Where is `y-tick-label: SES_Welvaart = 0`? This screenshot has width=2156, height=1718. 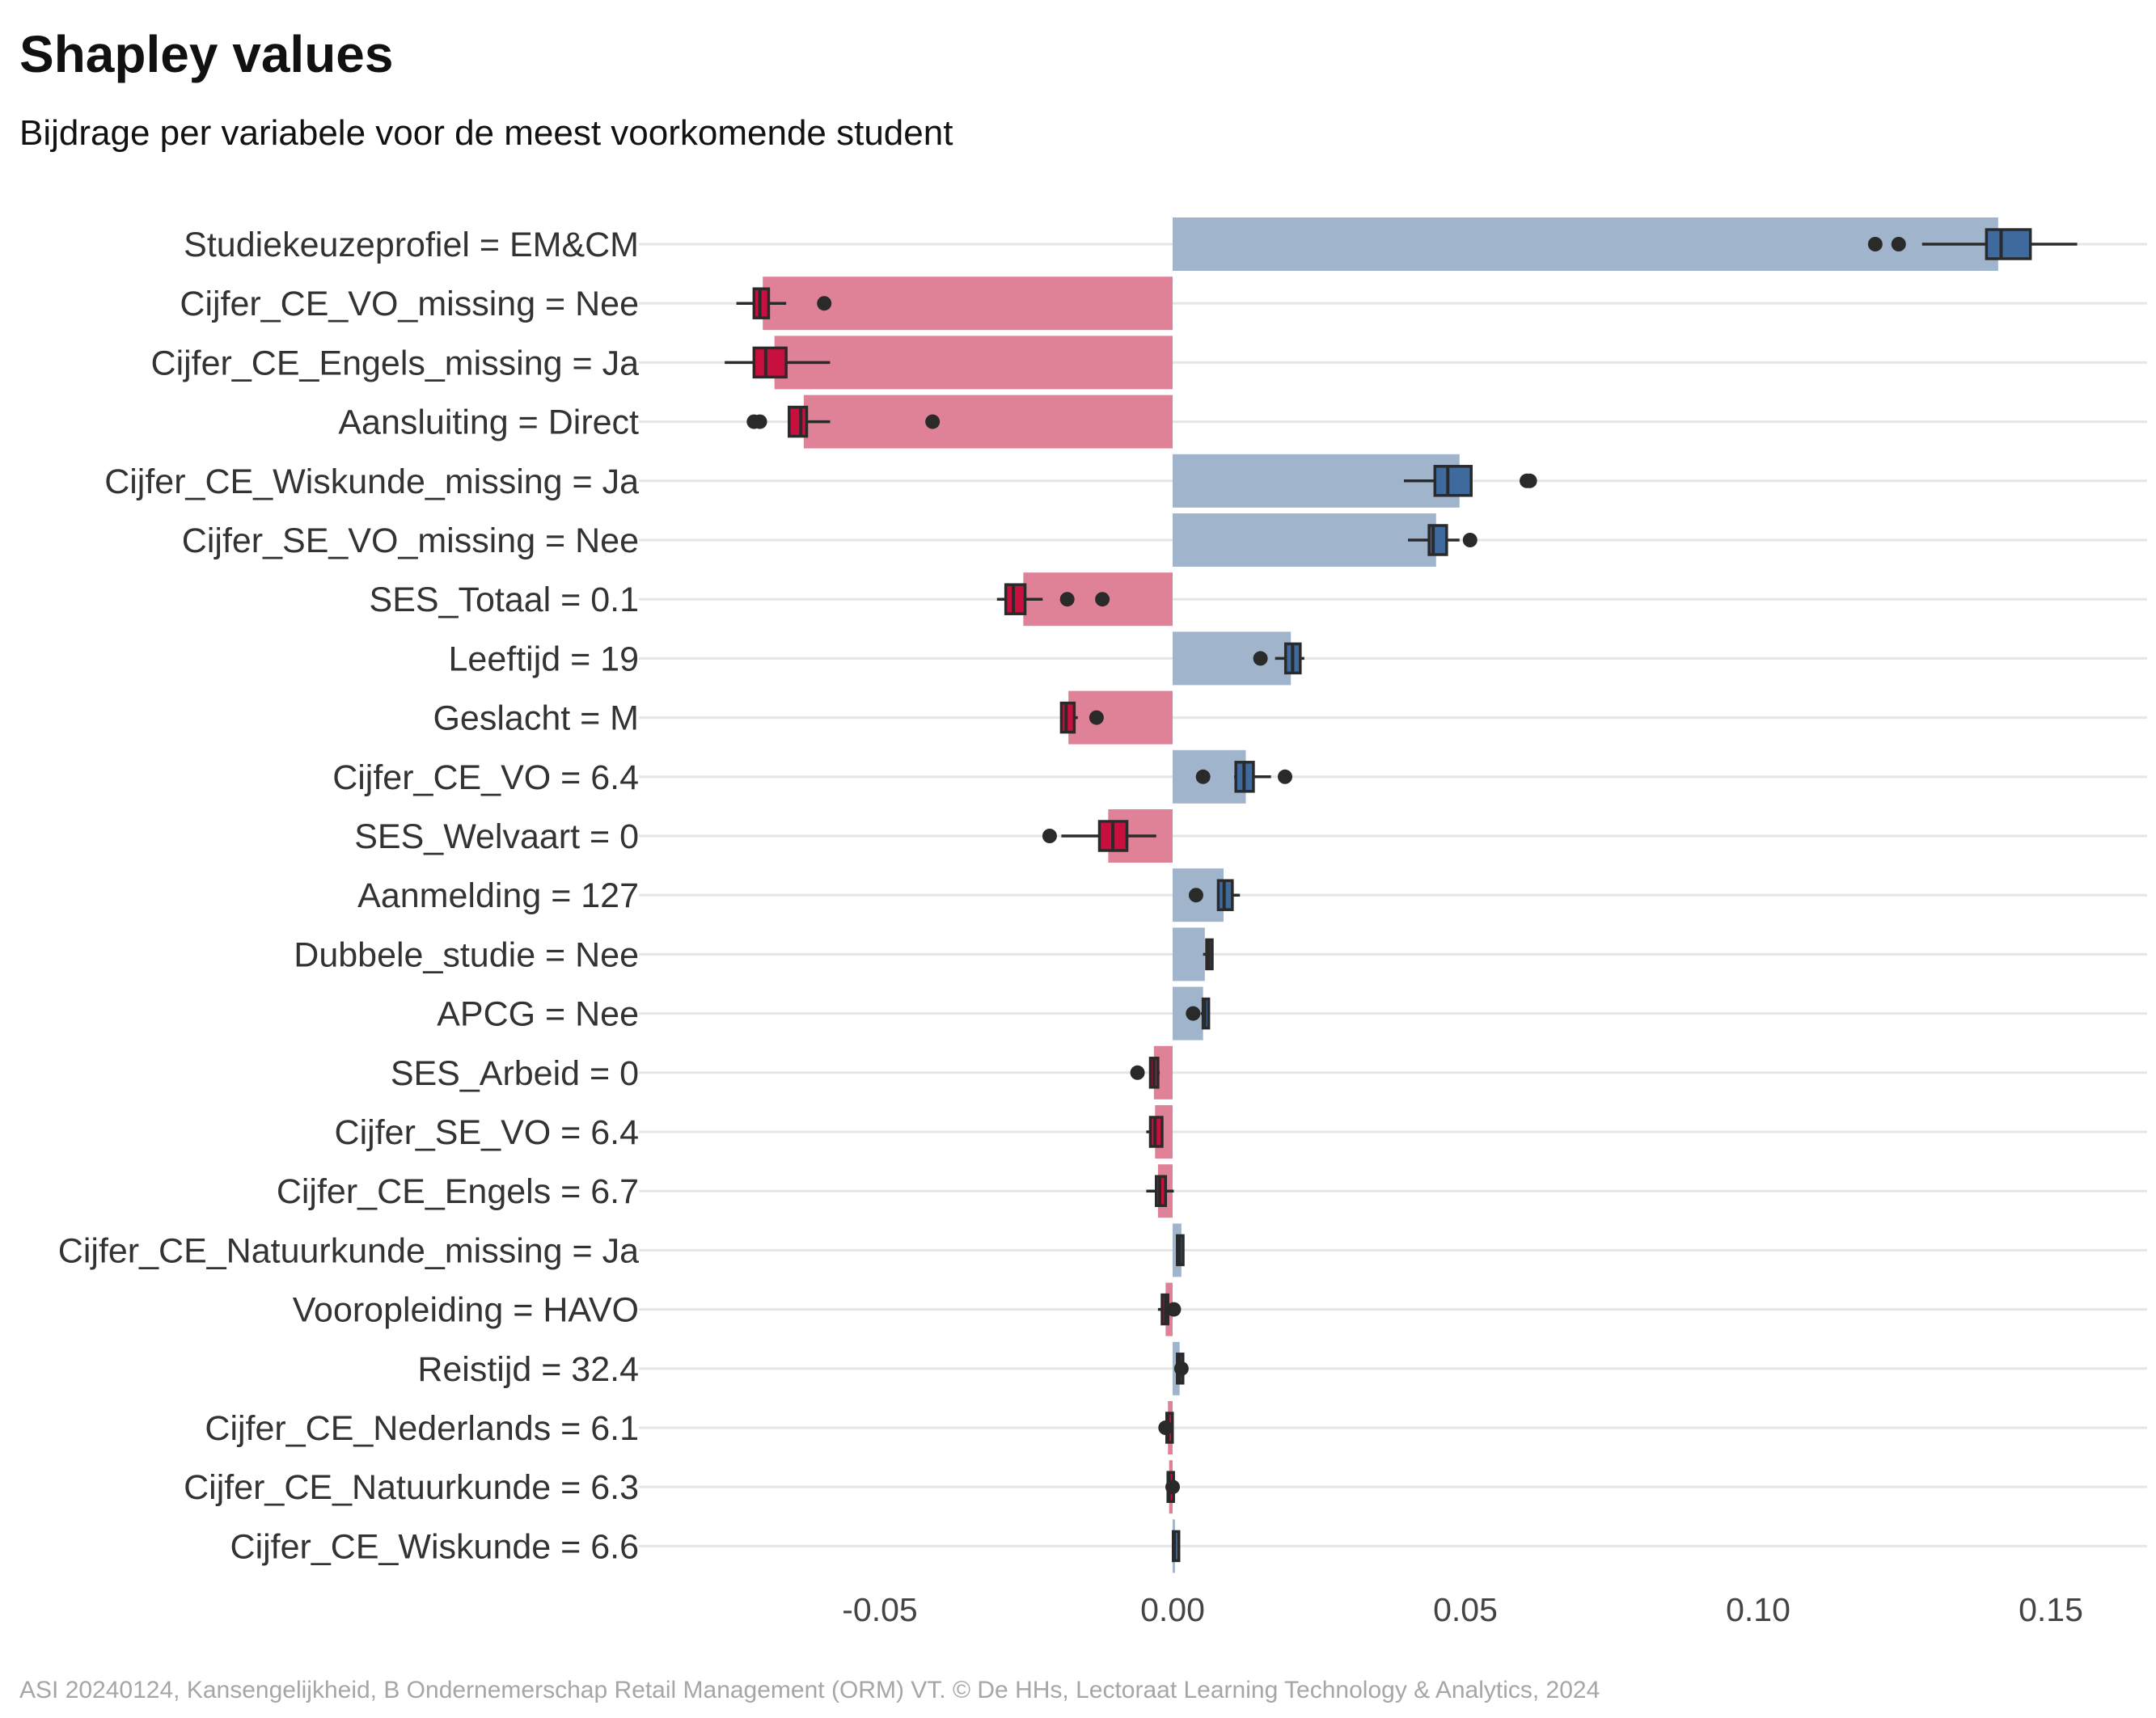
y-tick-label: SES_Welvaart = 0 is located at coordinates (497, 837).